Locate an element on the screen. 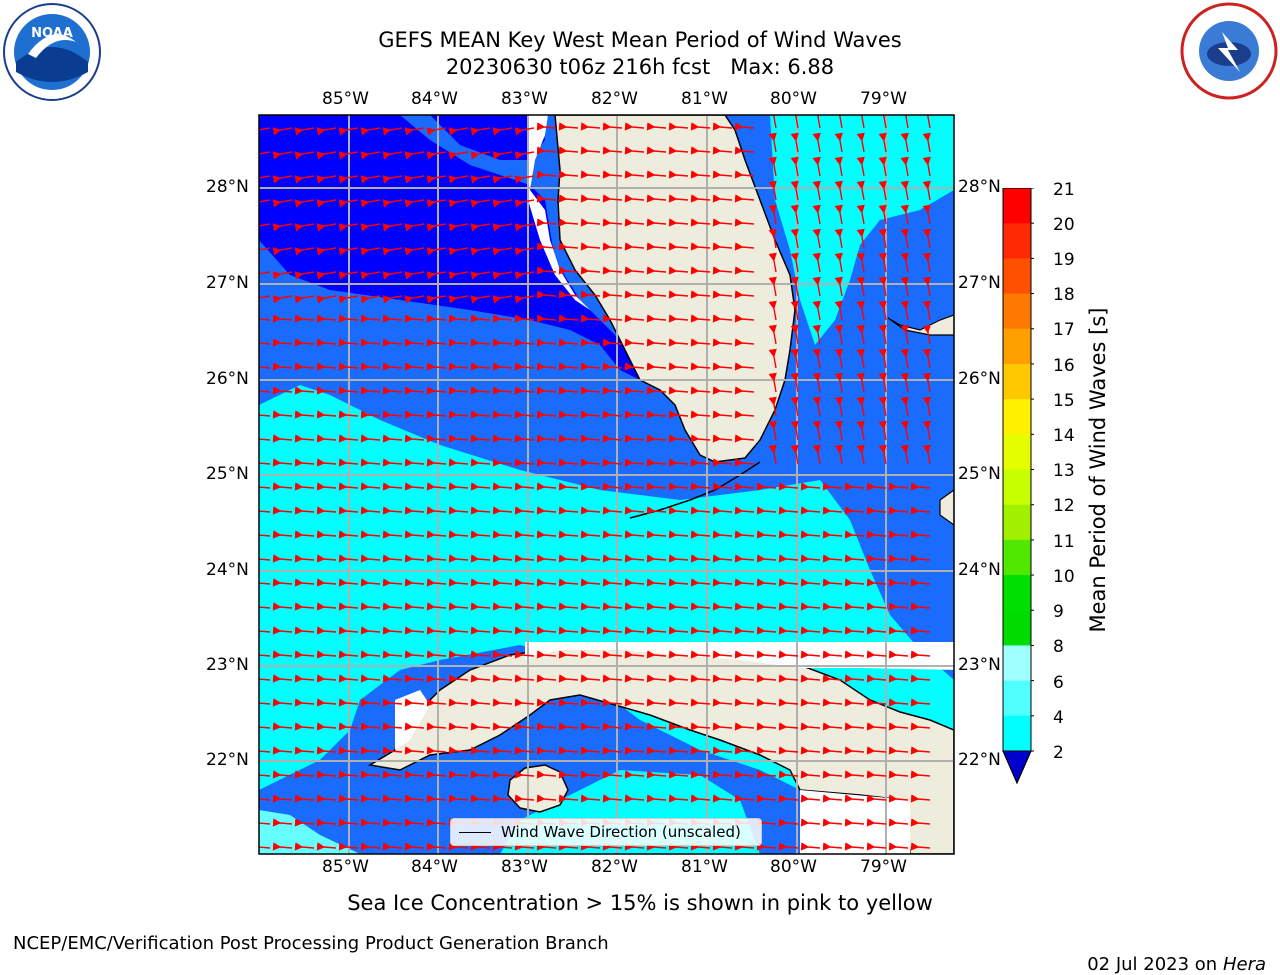 The image size is (1280, 975). cb-tick-8: 8 is located at coordinates (1058, 647).